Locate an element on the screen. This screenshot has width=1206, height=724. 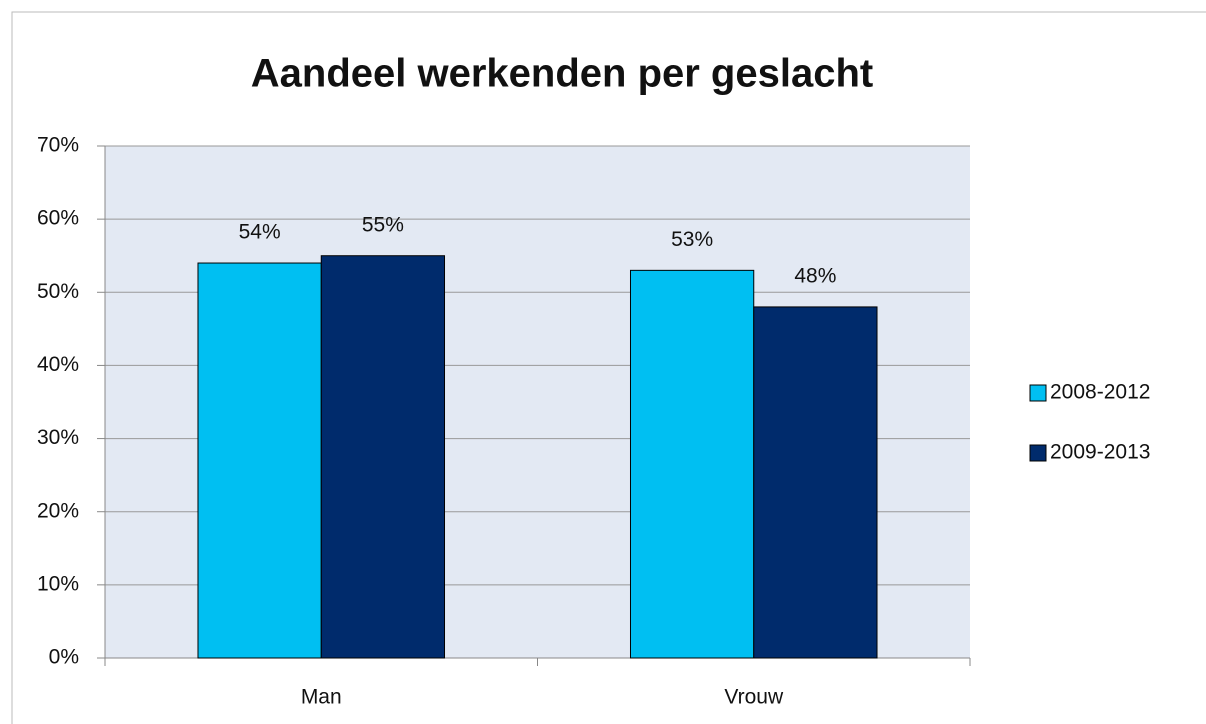
y-tick-label: 20% is located at coordinates (58, 510).